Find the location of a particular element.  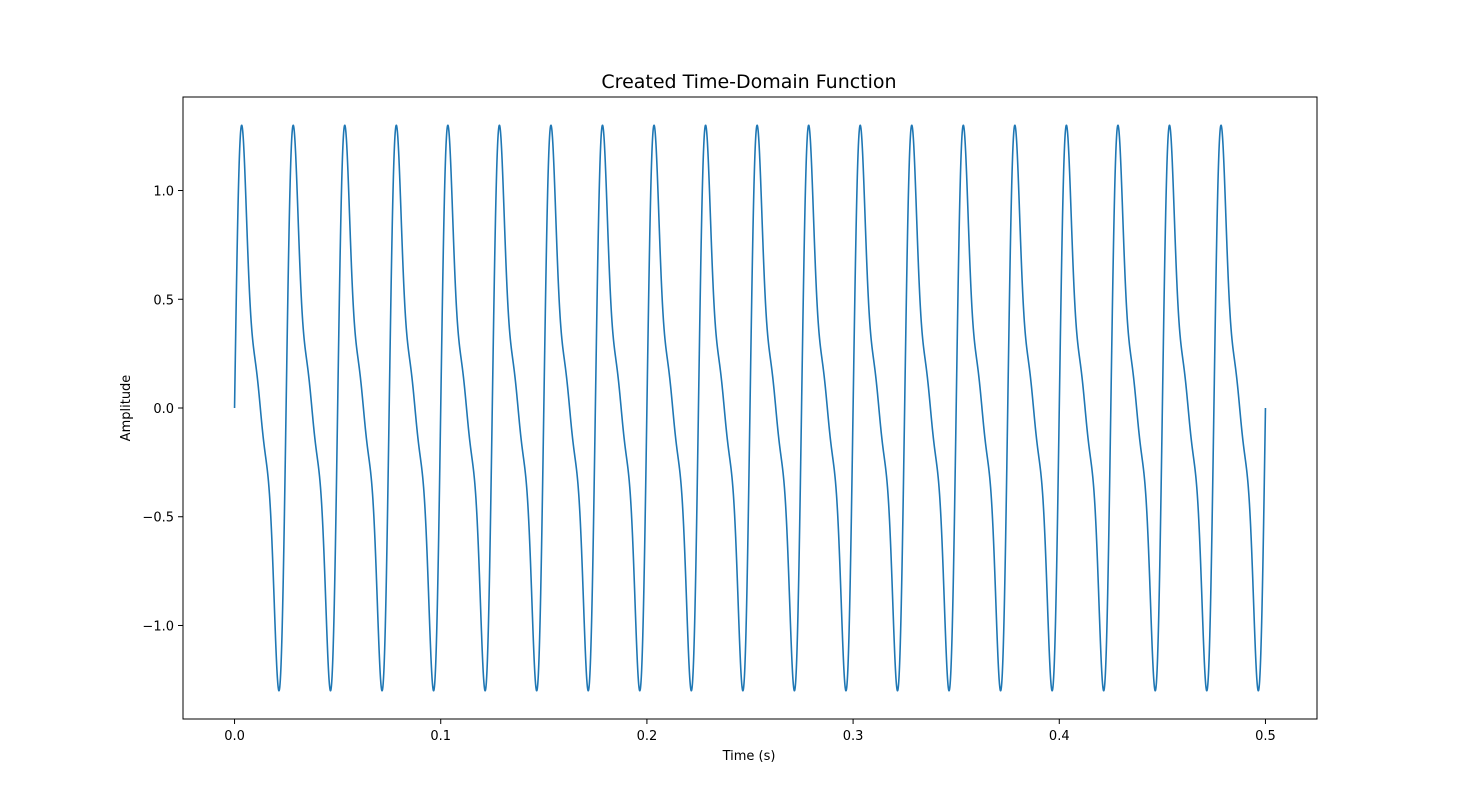

x-tick-label: 0.0 is located at coordinates (234, 736).